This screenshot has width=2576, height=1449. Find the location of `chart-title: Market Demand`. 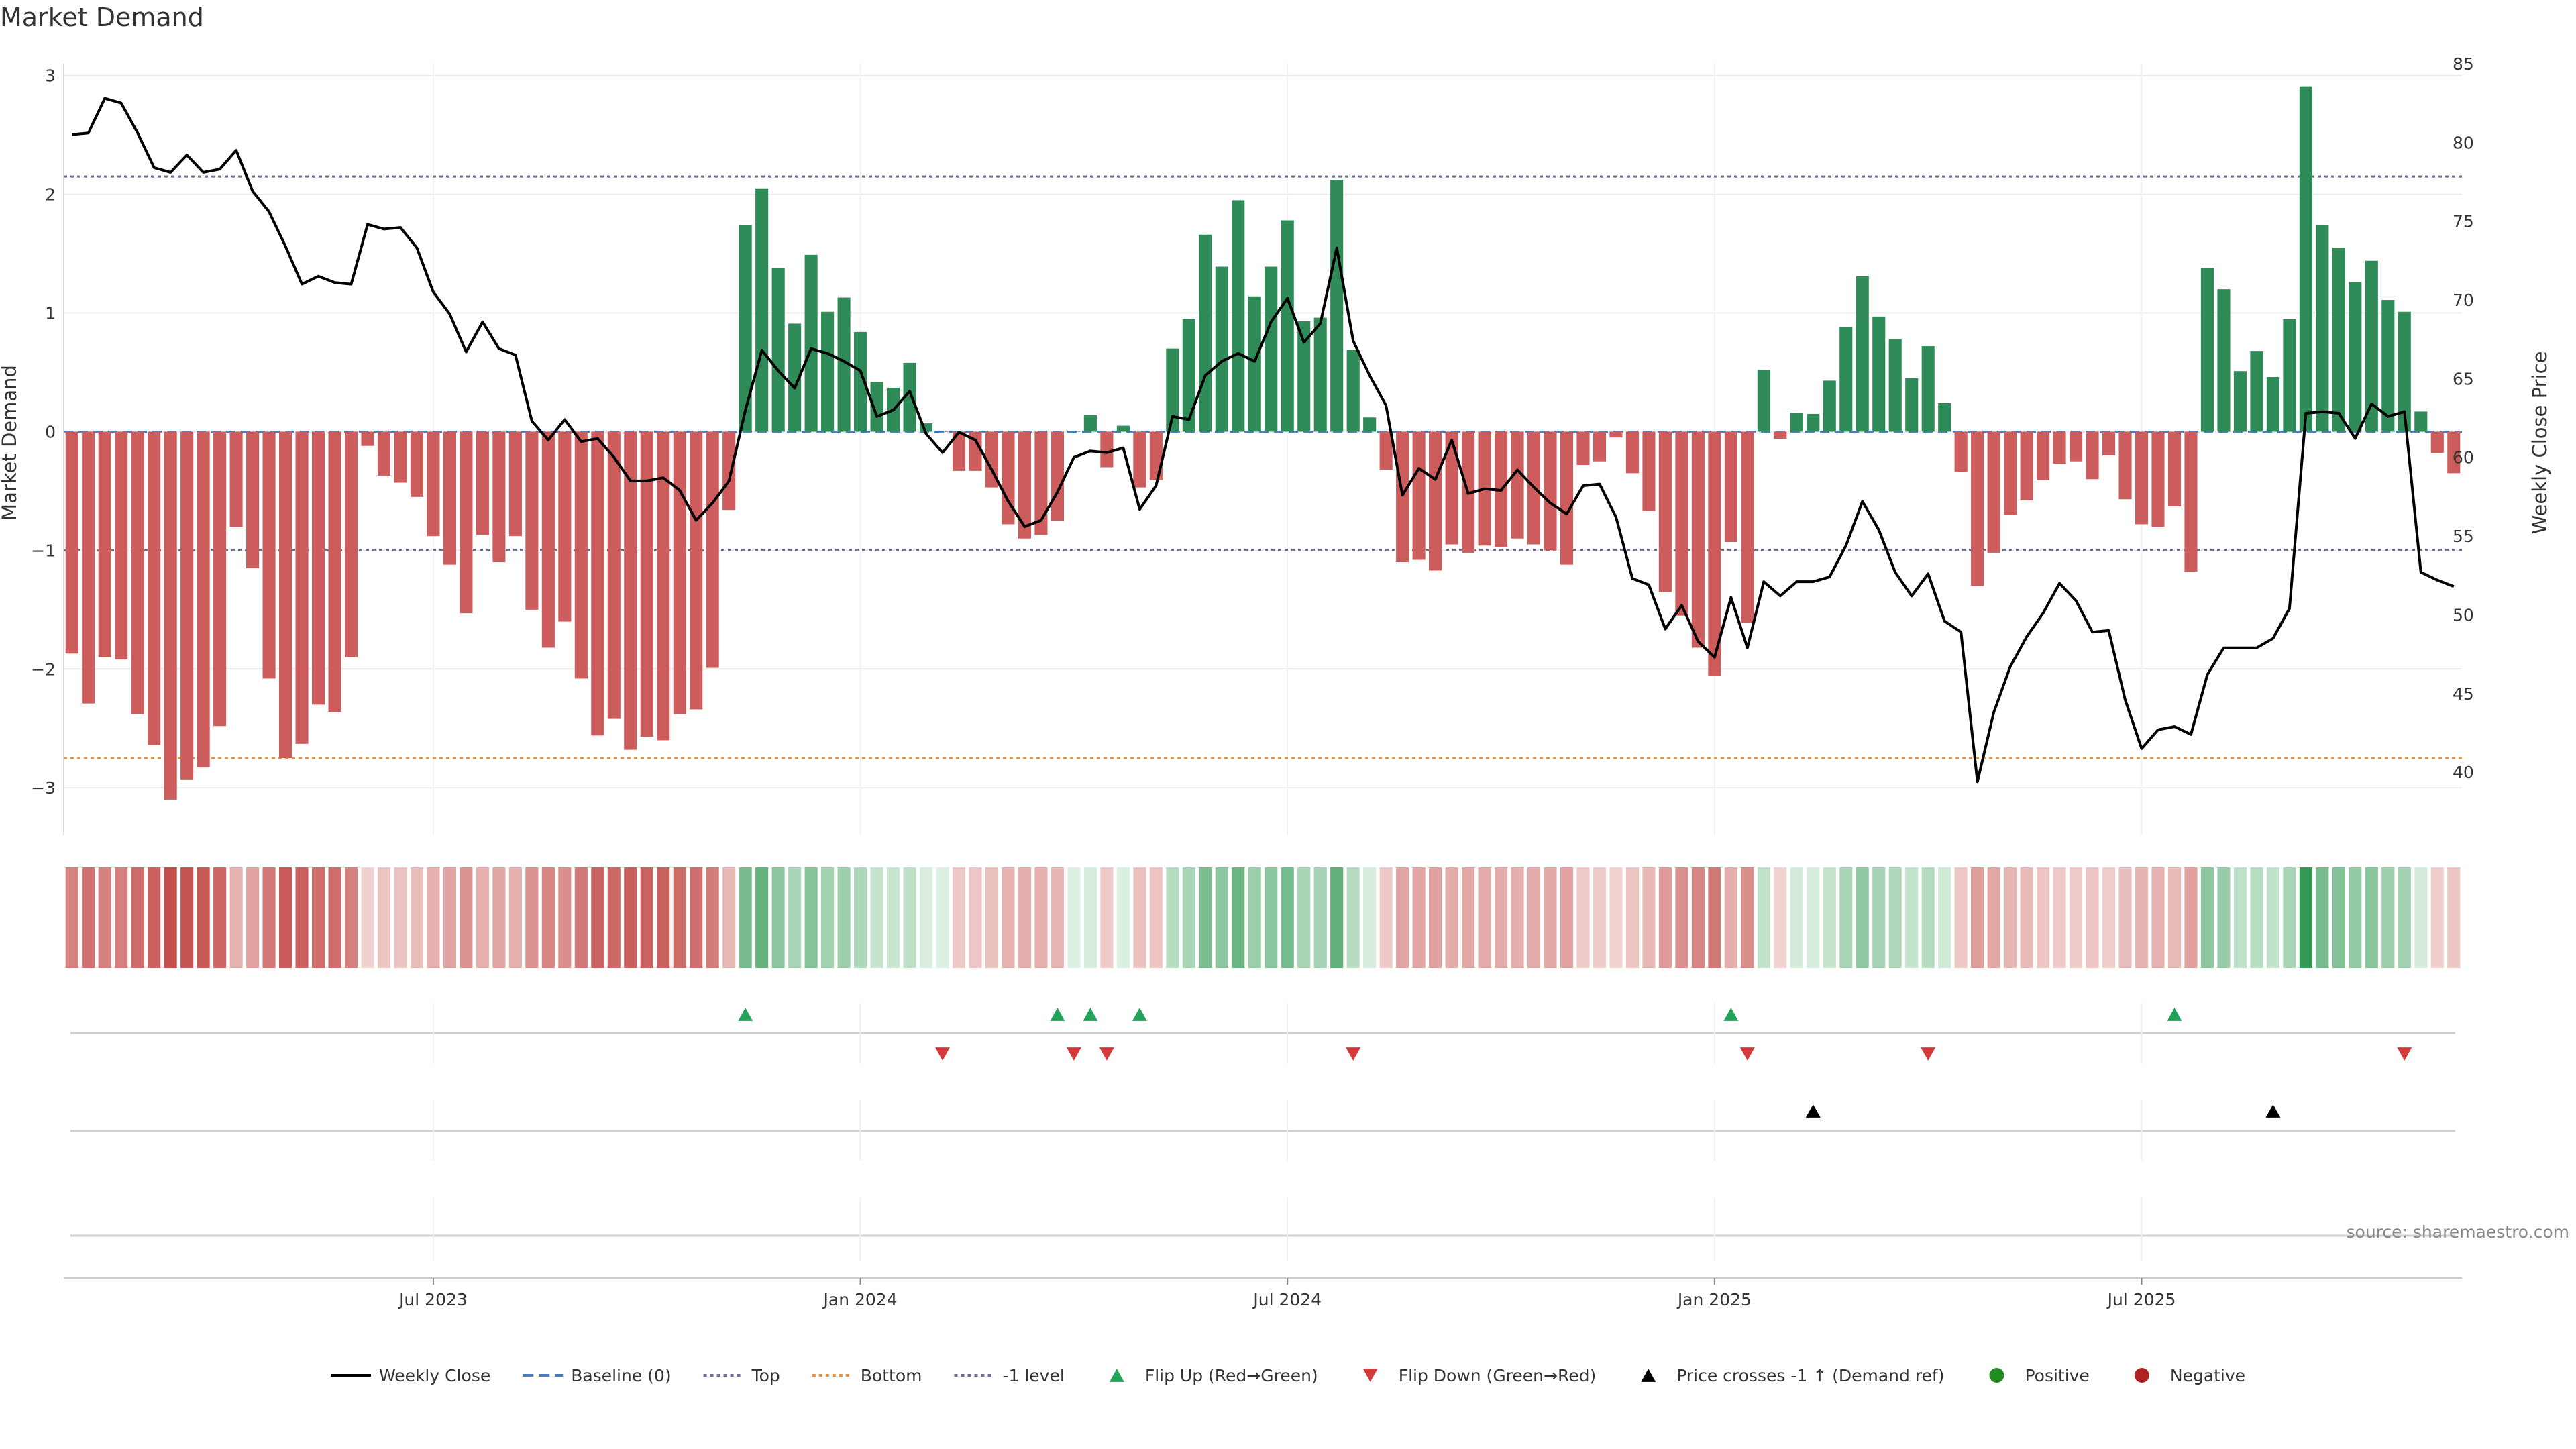

chart-title: Market Demand is located at coordinates (102, 17).